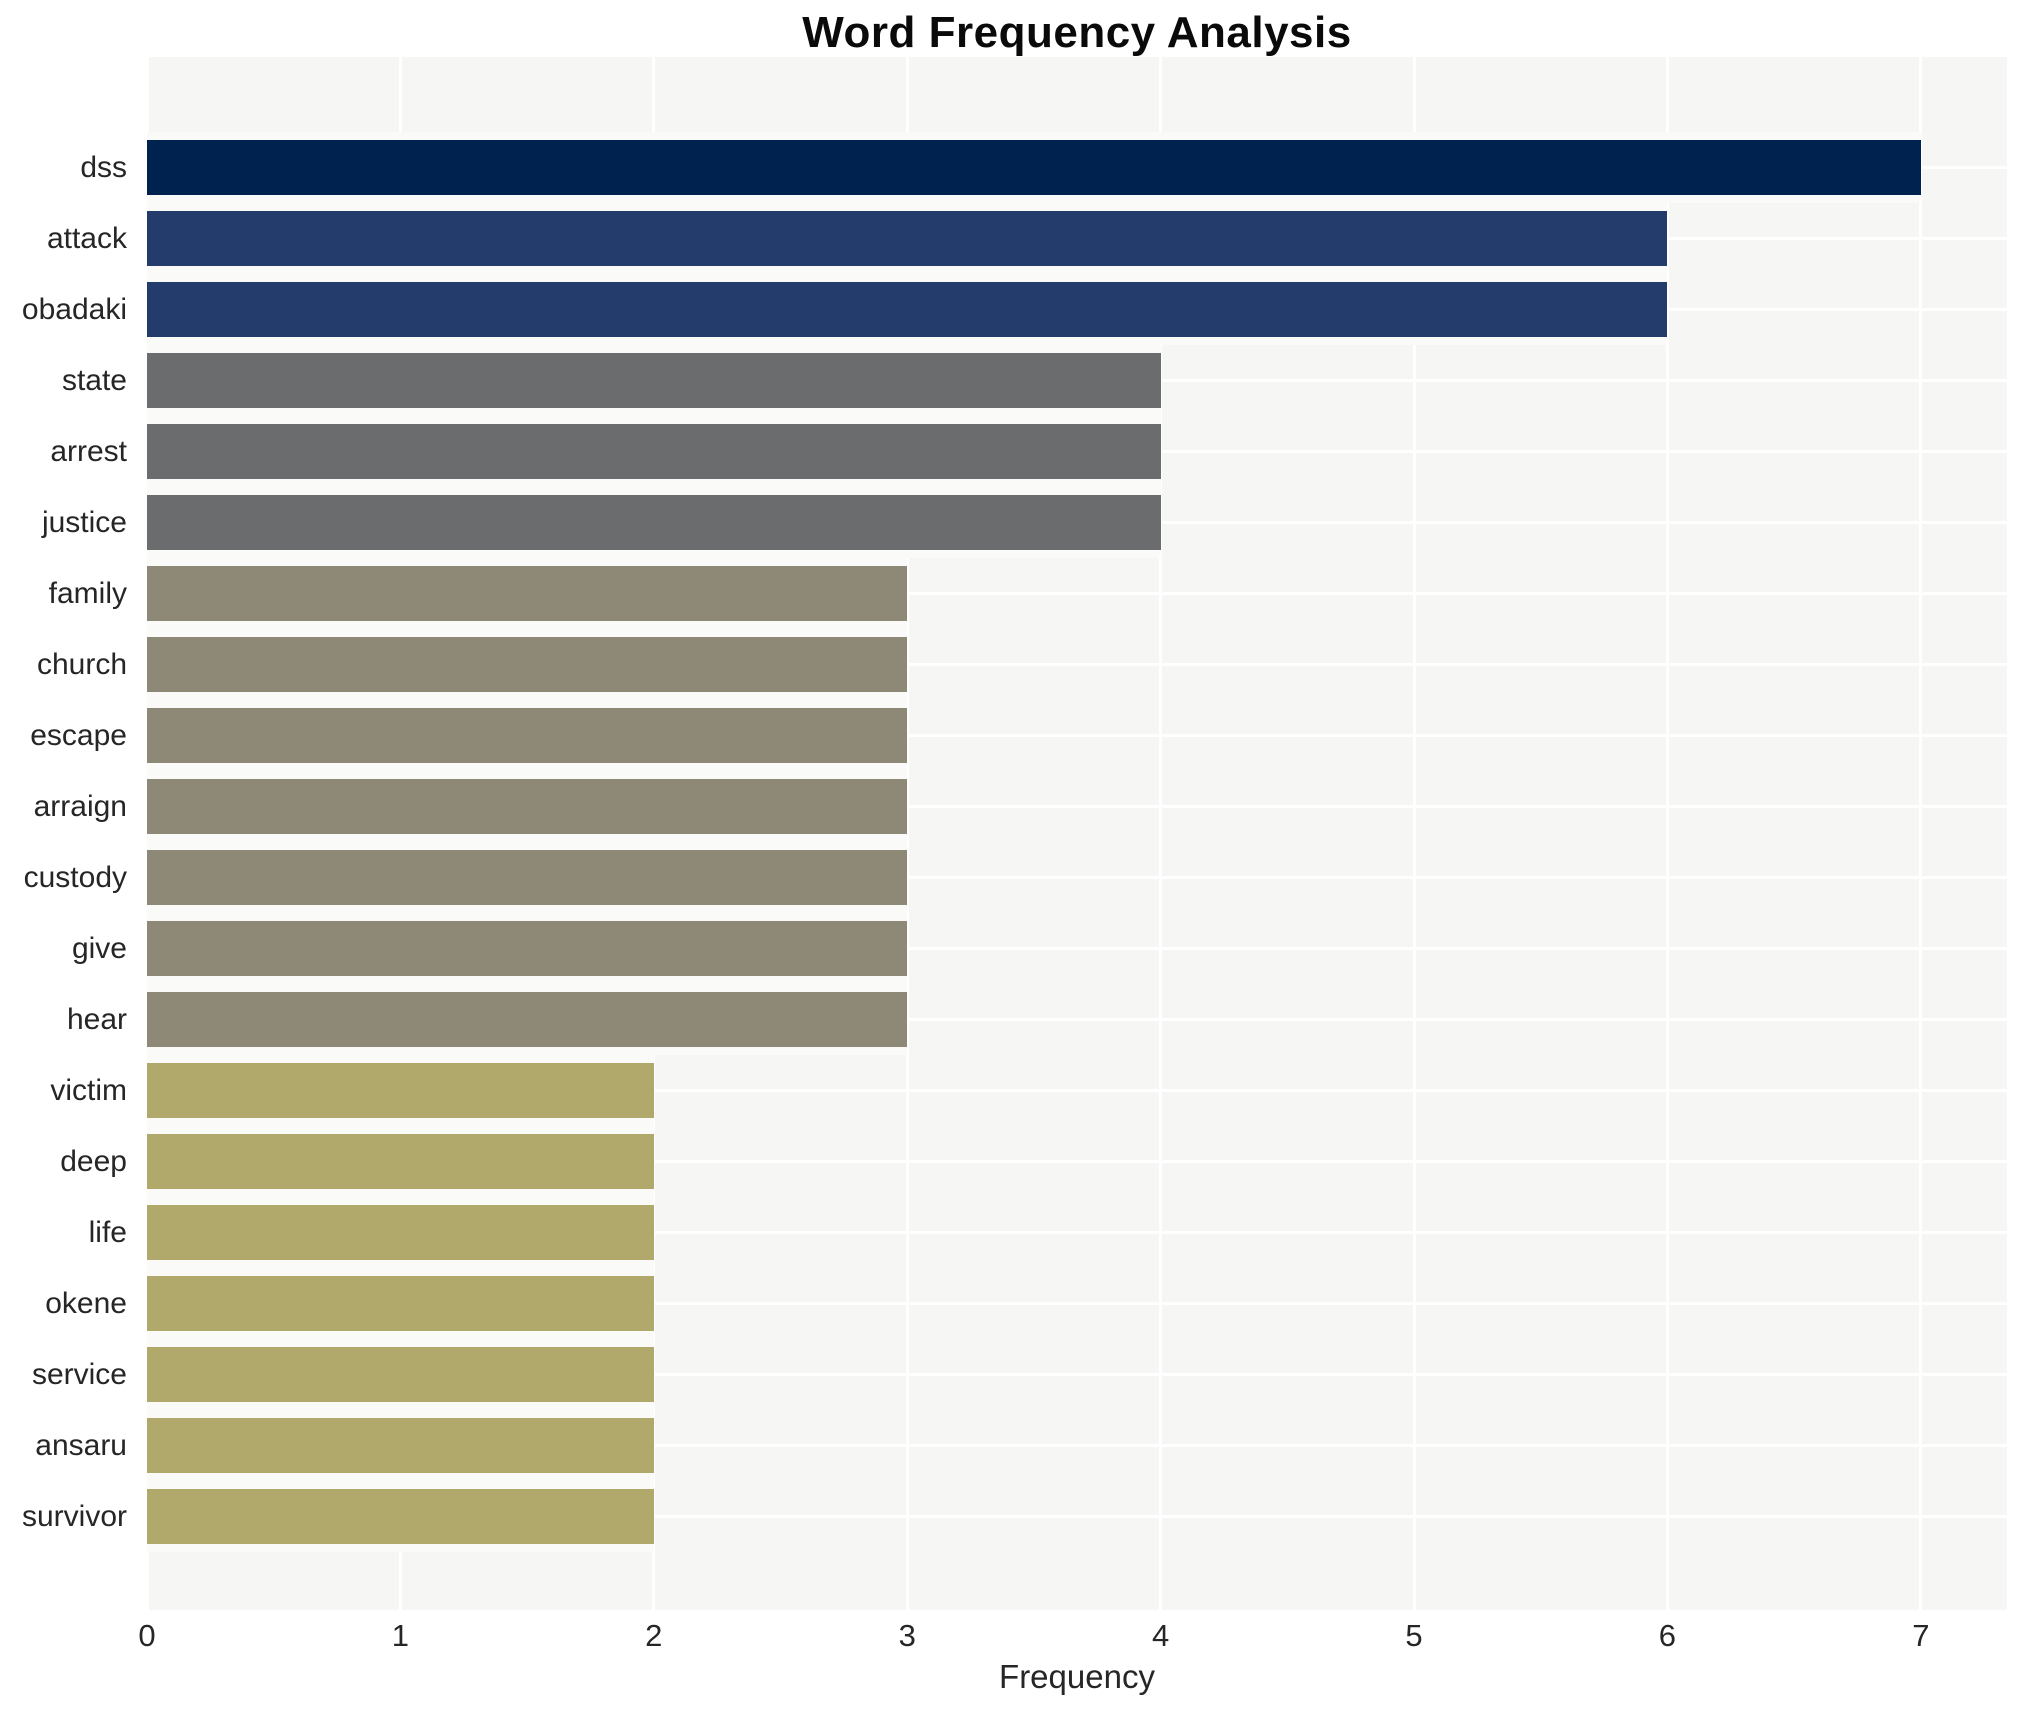  What do you see at coordinates (99, 948) in the screenshot?
I see `category-label-give: give` at bounding box center [99, 948].